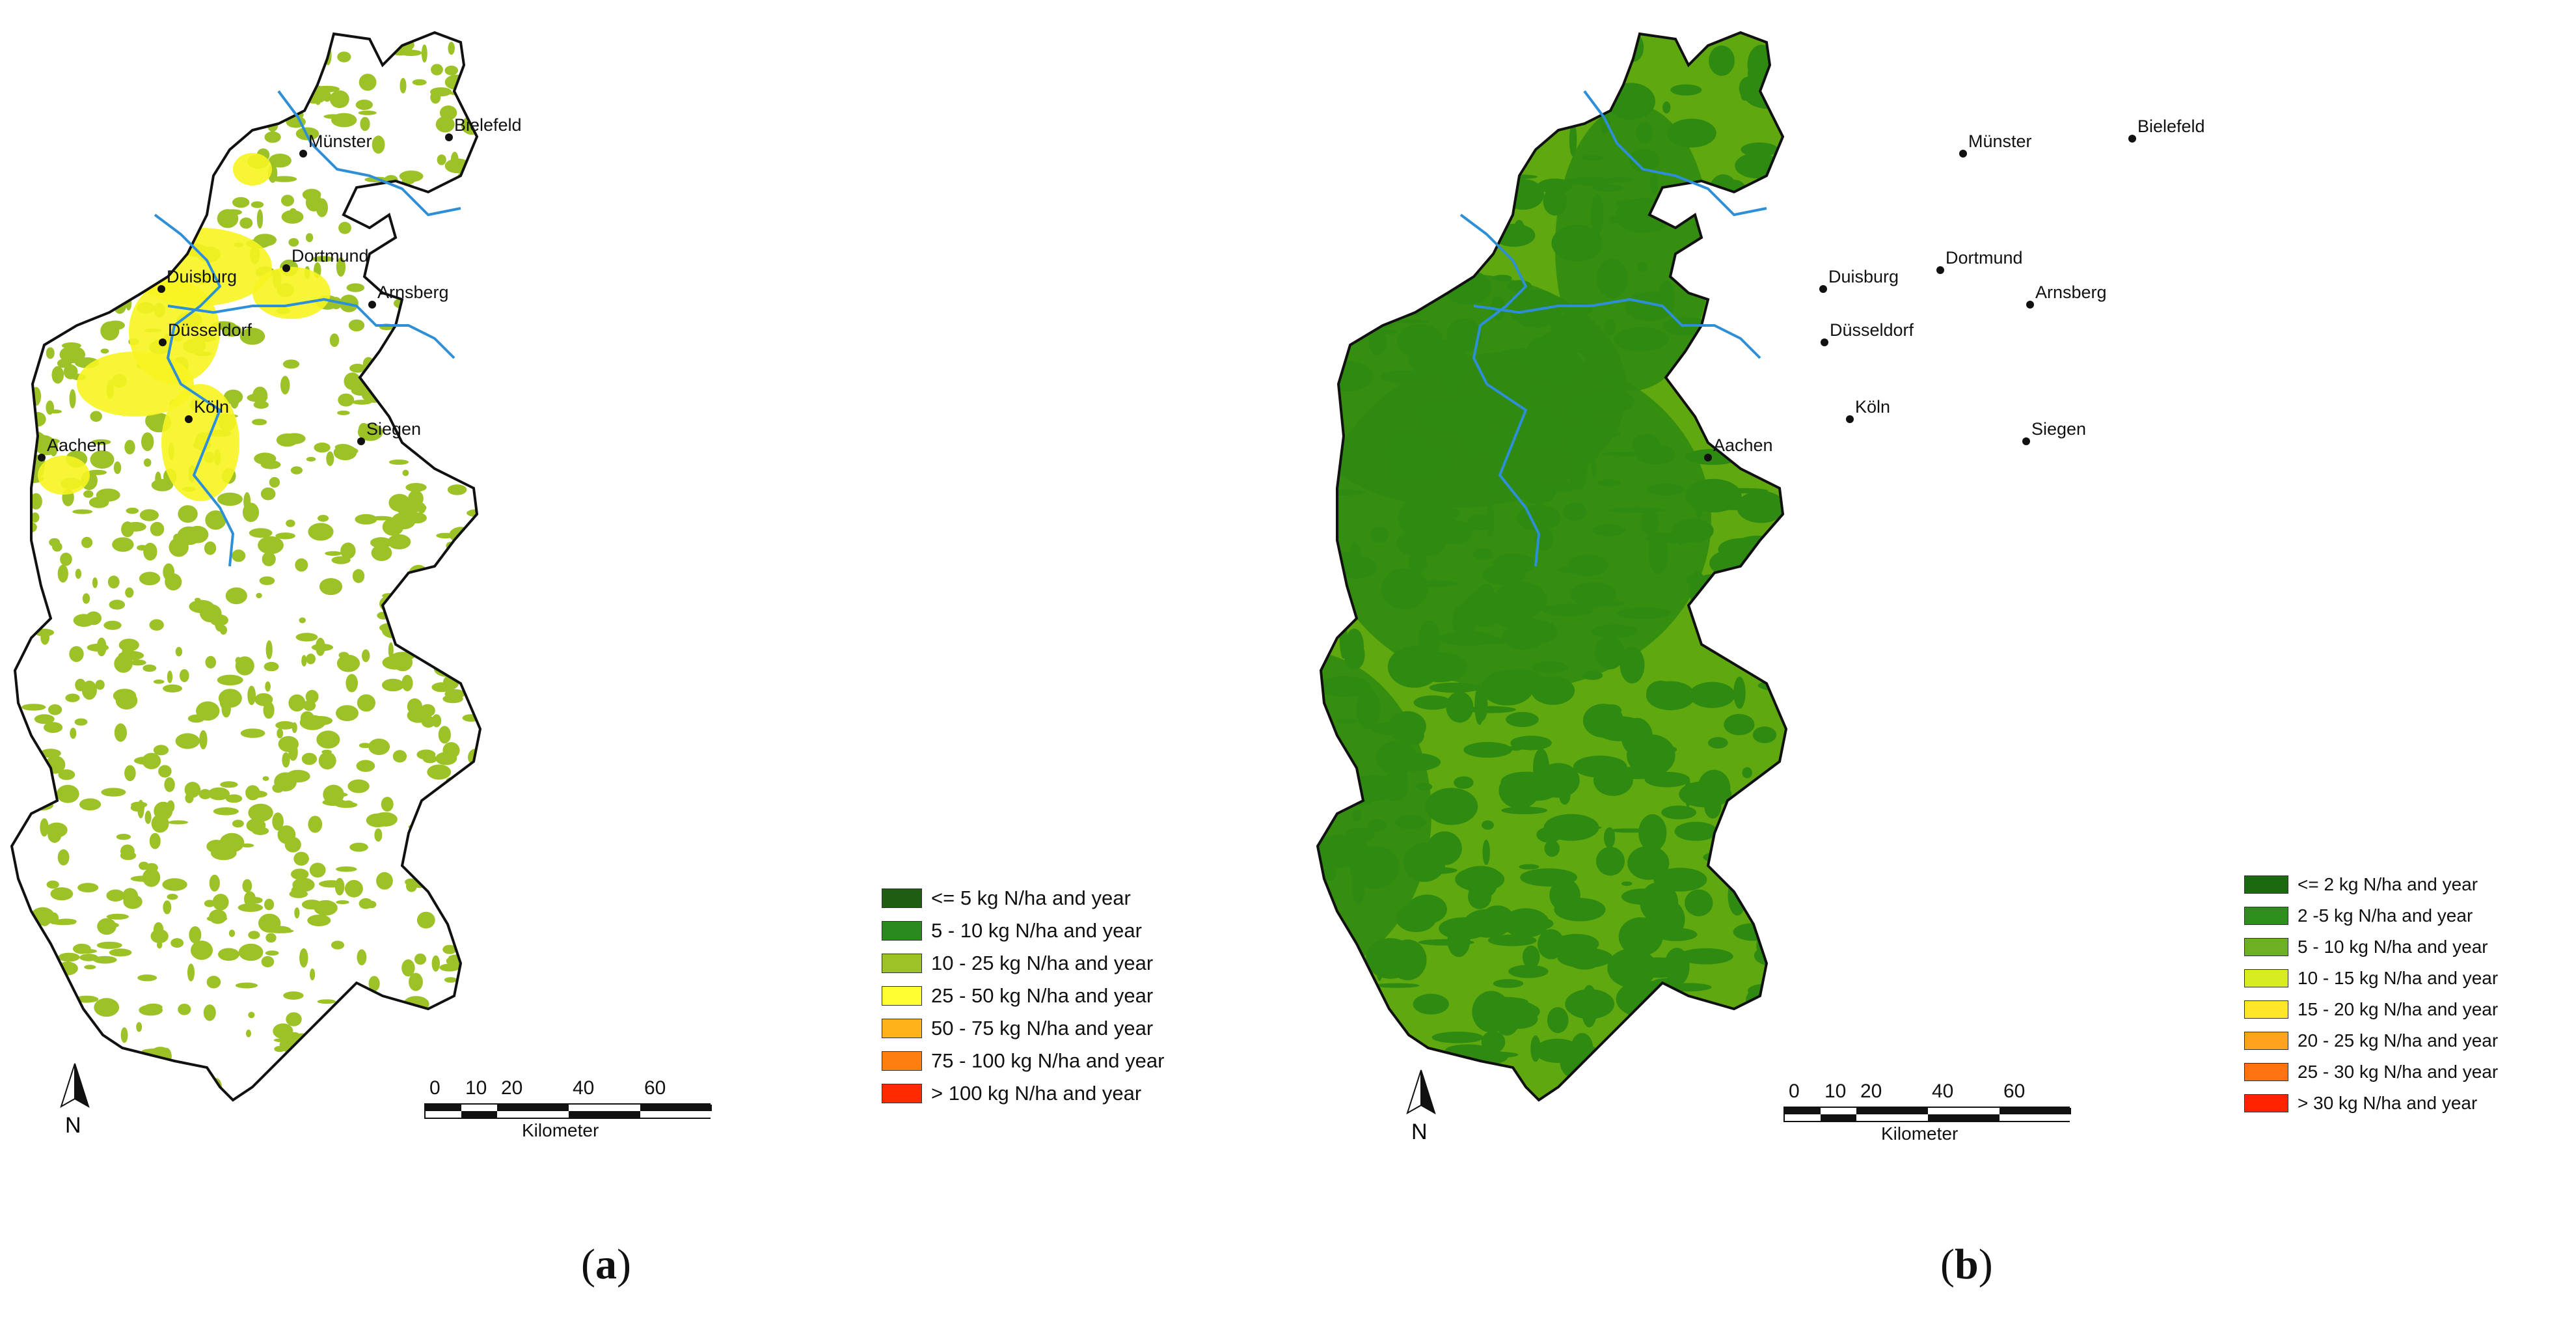 The width and height of the screenshot is (2576, 1335). What do you see at coordinates (291, 293) in the screenshot?
I see `urban-area` at bounding box center [291, 293].